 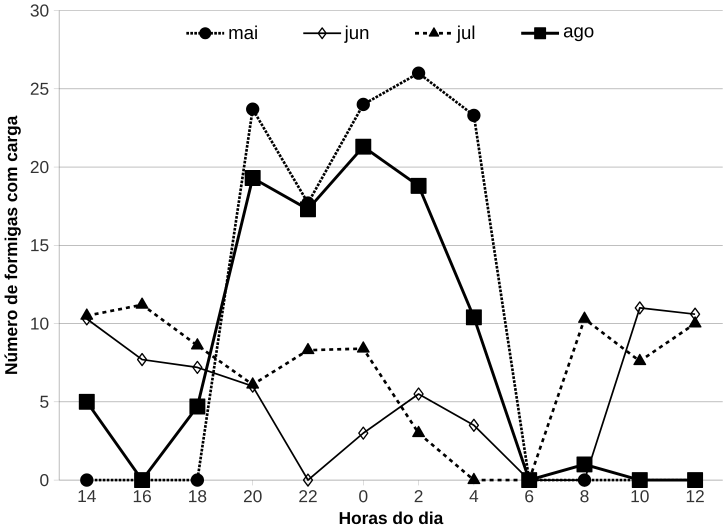 What do you see at coordinates (243, 33) in the screenshot?
I see `legend-label: mai` at bounding box center [243, 33].